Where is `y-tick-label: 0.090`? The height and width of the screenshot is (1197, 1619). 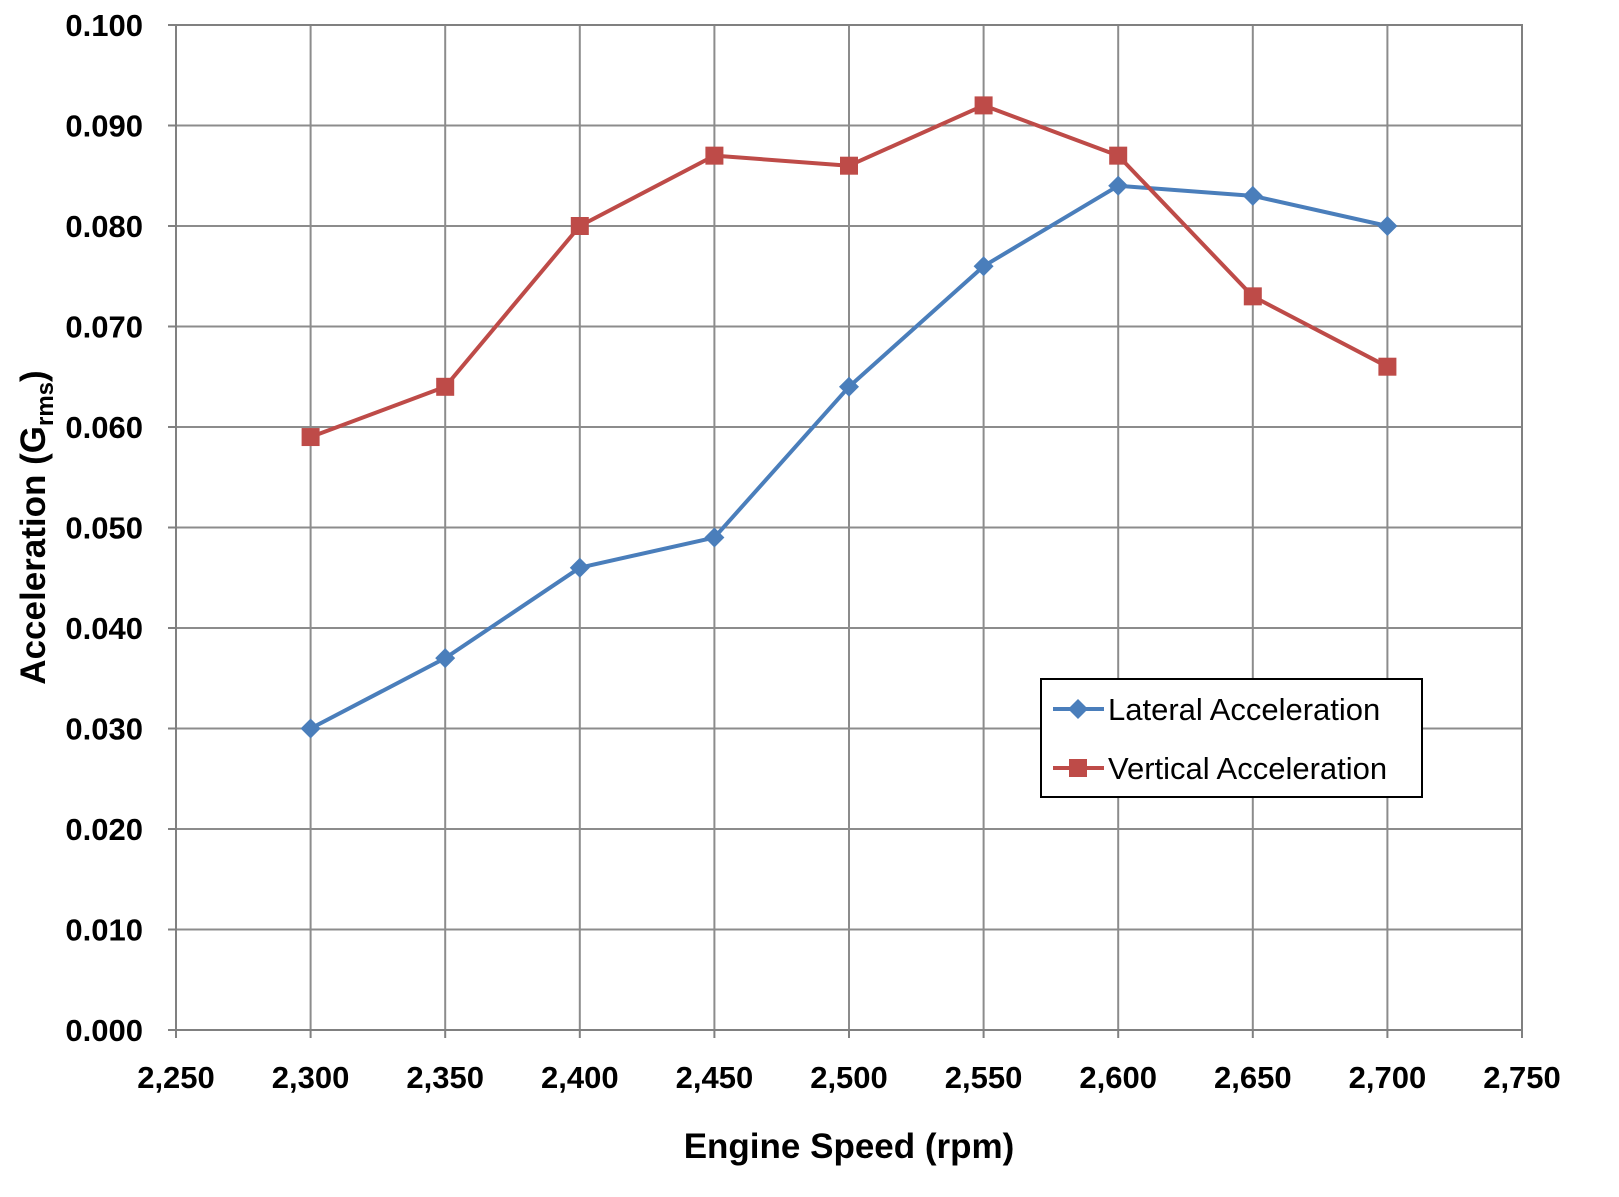 y-tick-label: 0.090 is located at coordinates (104, 126).